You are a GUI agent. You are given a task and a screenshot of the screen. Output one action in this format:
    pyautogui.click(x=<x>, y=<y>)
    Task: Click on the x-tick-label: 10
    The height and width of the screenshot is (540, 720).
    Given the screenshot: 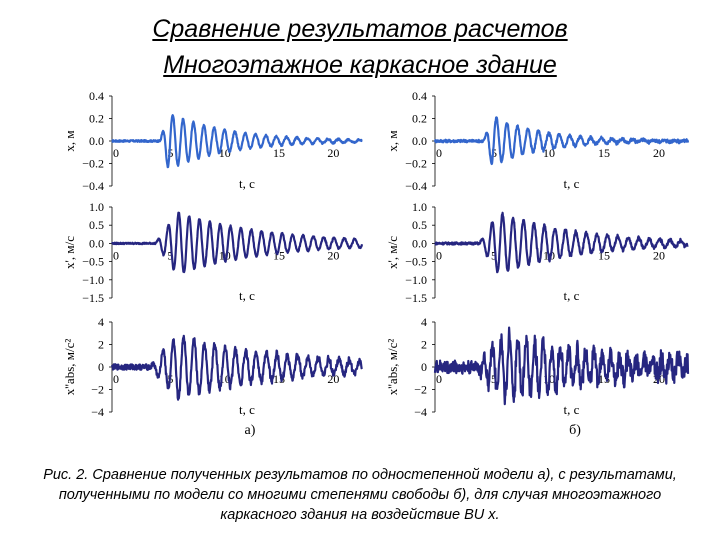 What is the action you would take?
    pyautogui.click(x=549, y=153)
    